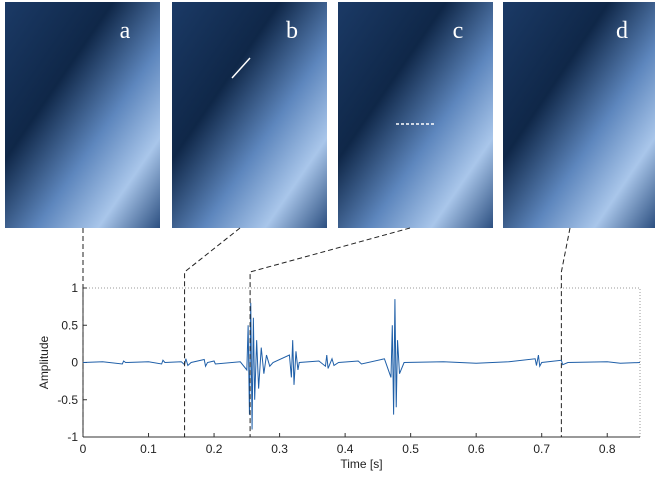 Image resolution: width=655 pixels, height=478 pixels. What do you see at coordinates (148, 449) in the screenshot?
I see `x-tick-label: 0.1` at bounding box center [148, 449].